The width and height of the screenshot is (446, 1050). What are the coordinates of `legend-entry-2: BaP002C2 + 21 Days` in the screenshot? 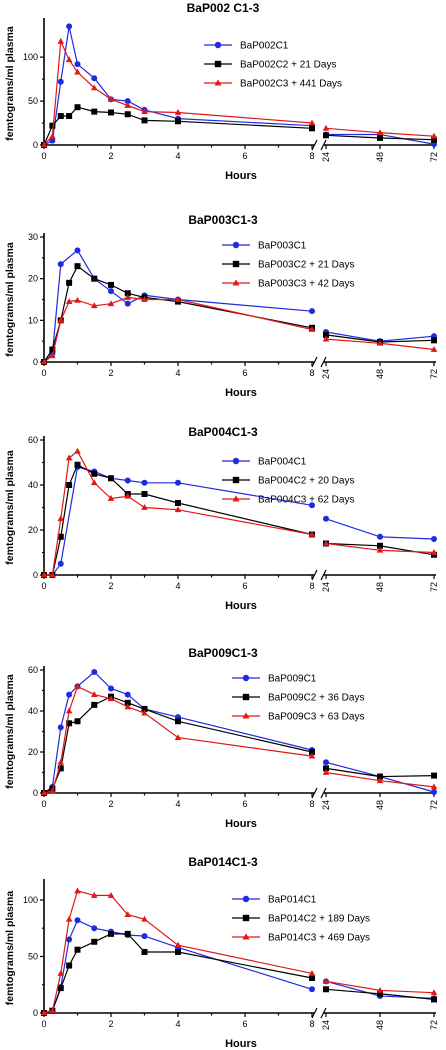 It's located at (270, 65).